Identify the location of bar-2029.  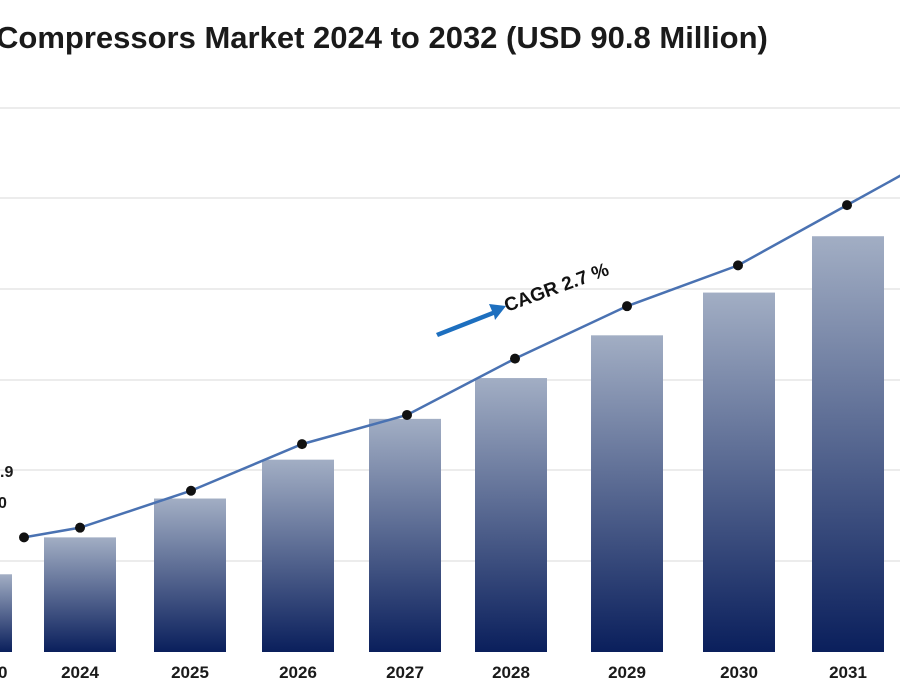
(627, 493).